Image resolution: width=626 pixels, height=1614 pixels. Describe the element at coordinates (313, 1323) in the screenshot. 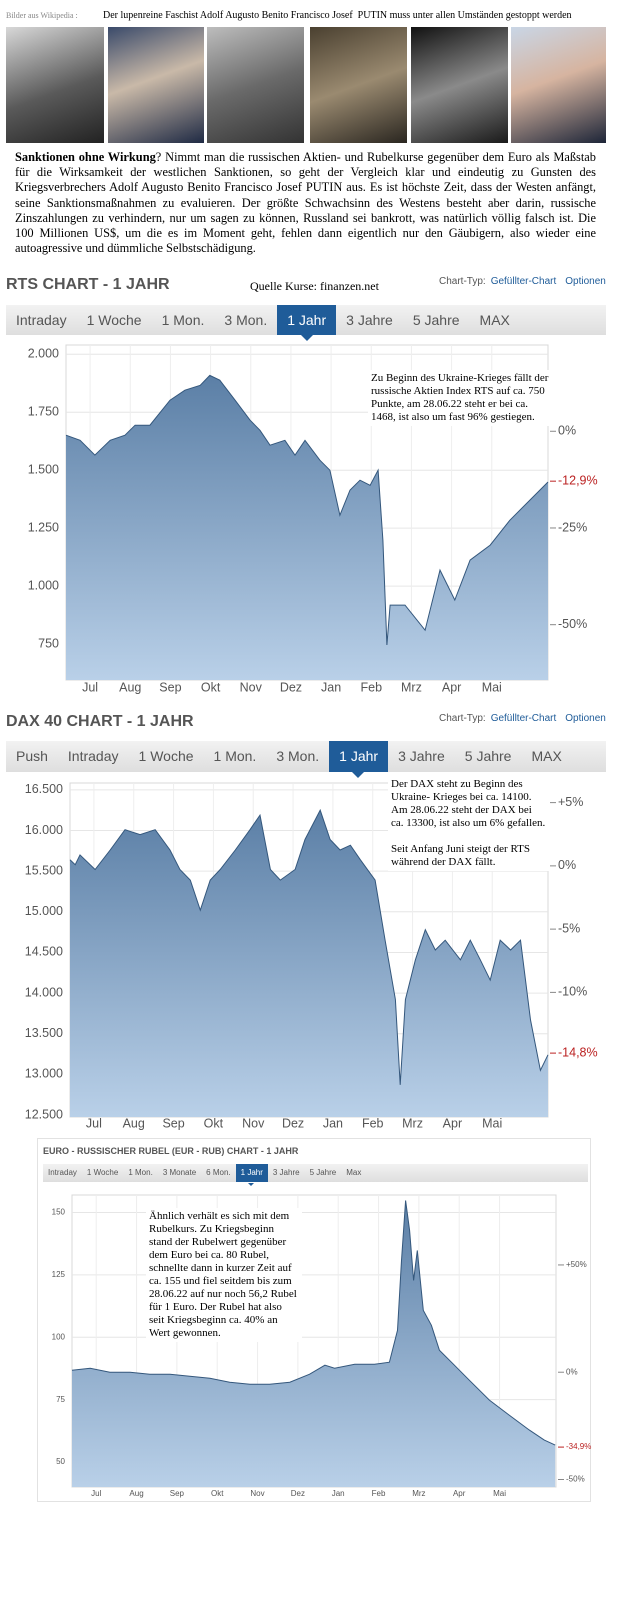

I see `line` at that location.